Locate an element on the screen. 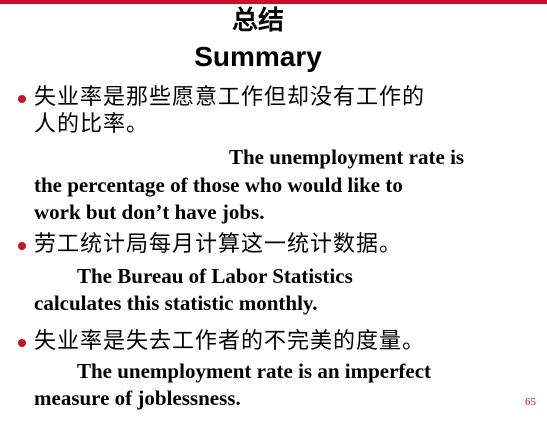 The width and height of the screenshot is (547, 424). slide-title-english: Summary is located at coordinates (258, 56).